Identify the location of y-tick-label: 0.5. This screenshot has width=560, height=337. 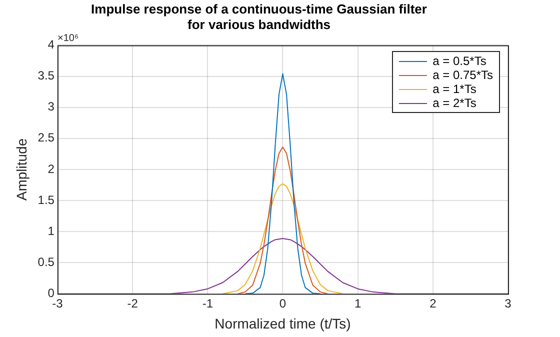
(46, 262).